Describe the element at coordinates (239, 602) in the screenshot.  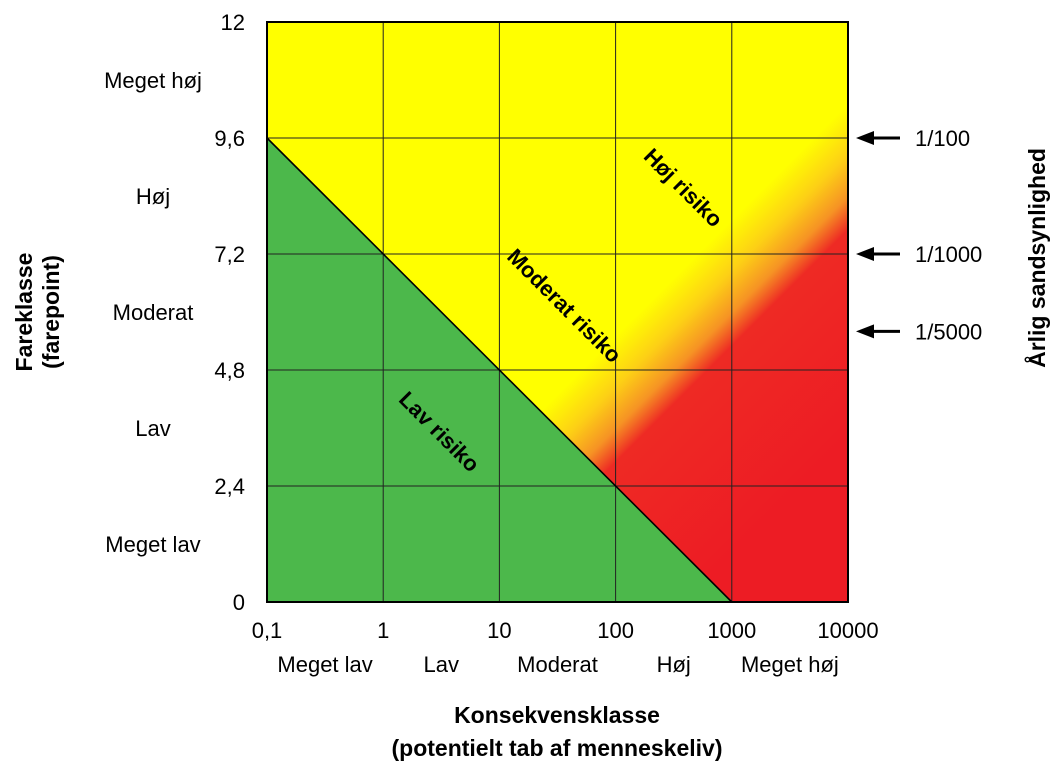
I see `y-tick-label: 0` at that location.